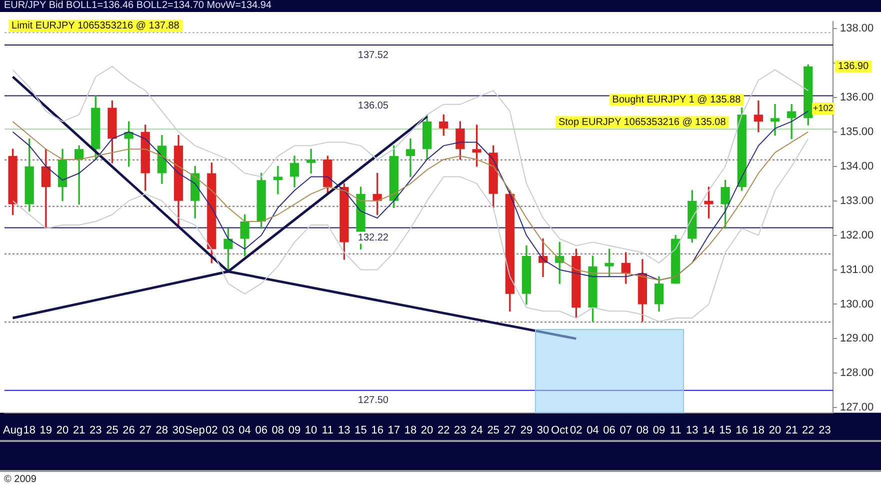 The width and height of the screenshot is (881, 485). What do you see at coordinates (228, 430) in the screenshot?
I see `x-tick-label: 03` at bounding box center [228, 430].